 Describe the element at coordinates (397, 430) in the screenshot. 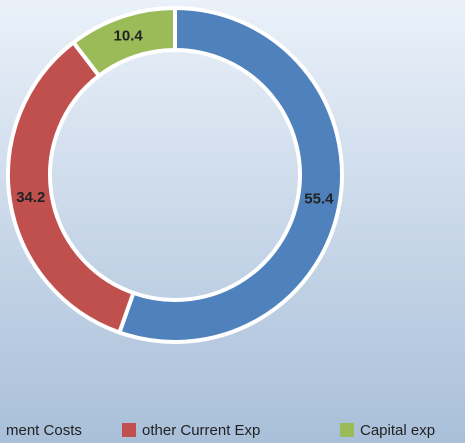

I see `legend-label: Capital exp` at that location.